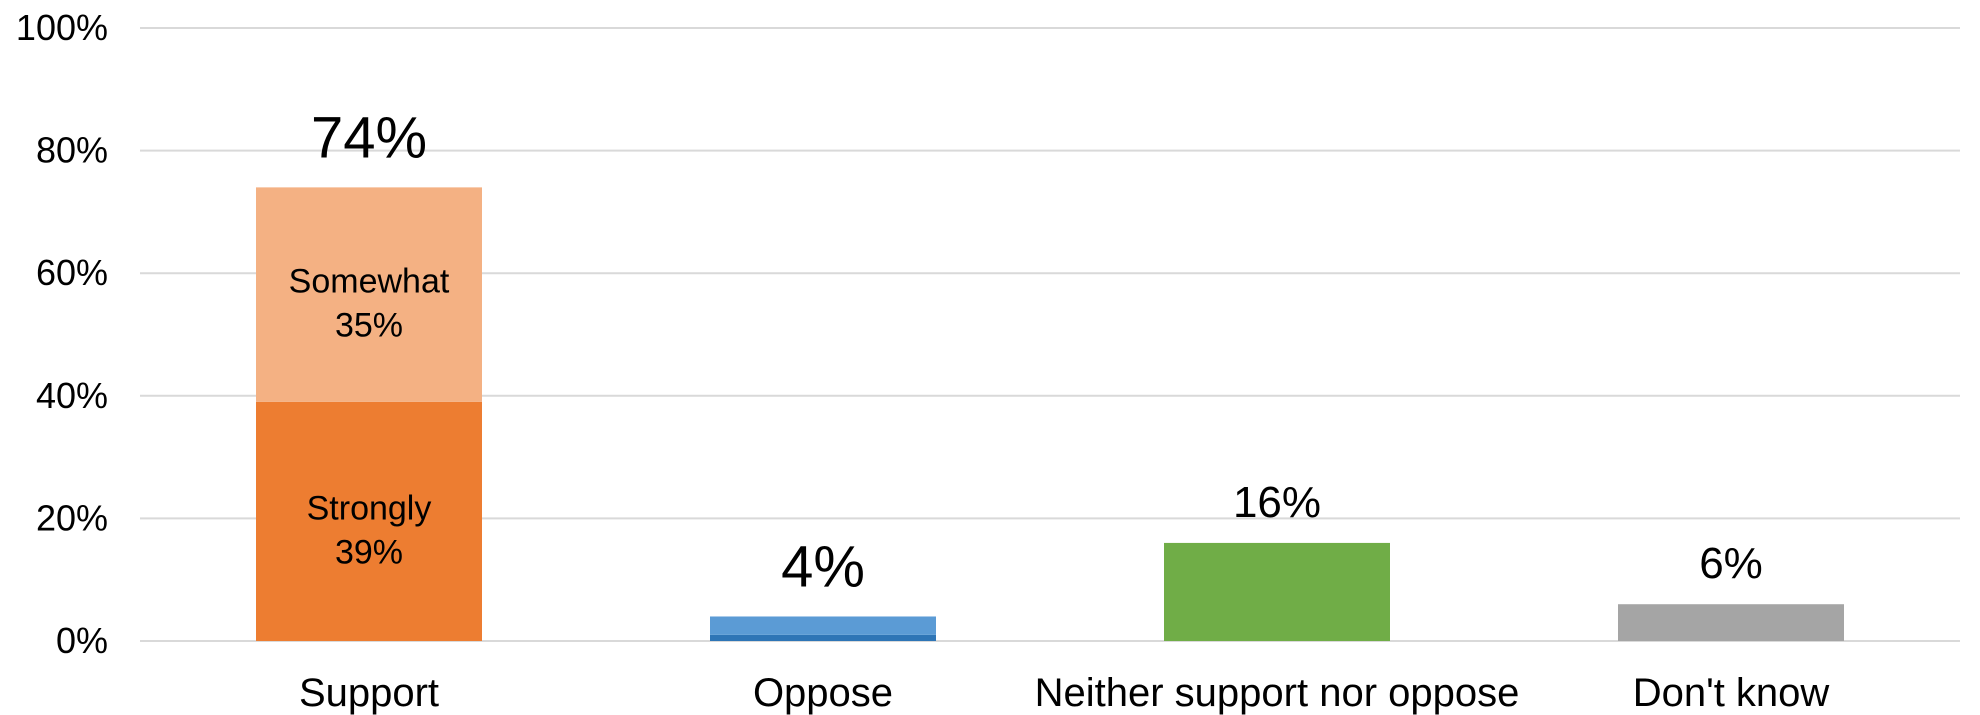  I want to click on y-tick-label: 40%, so click(72, 395).